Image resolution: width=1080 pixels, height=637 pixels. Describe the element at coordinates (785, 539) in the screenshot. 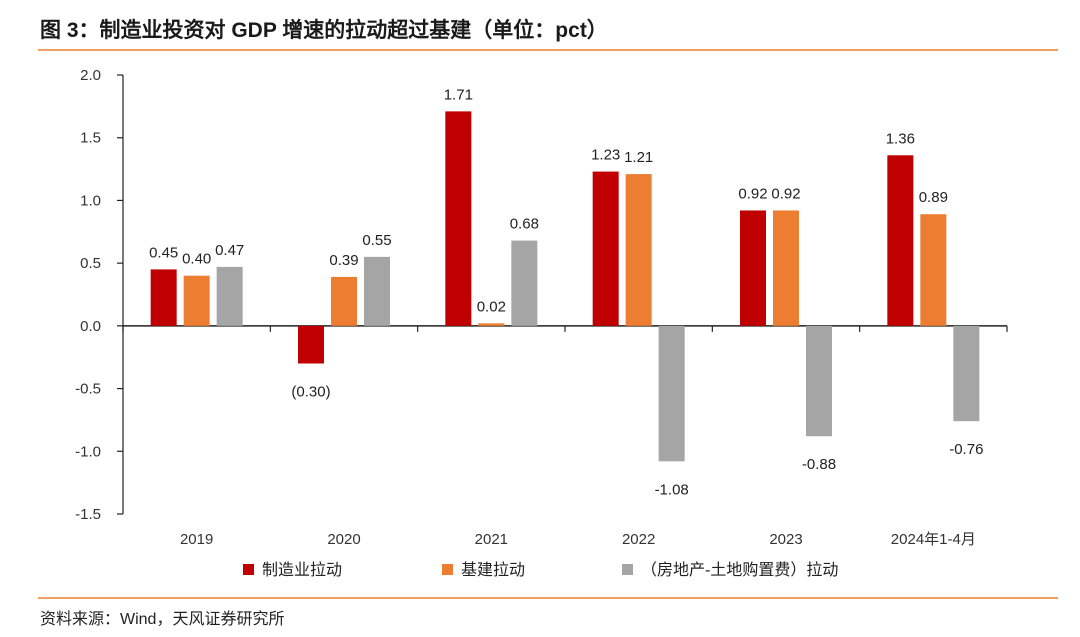

I see `x-tick-label: 2023` at that location.